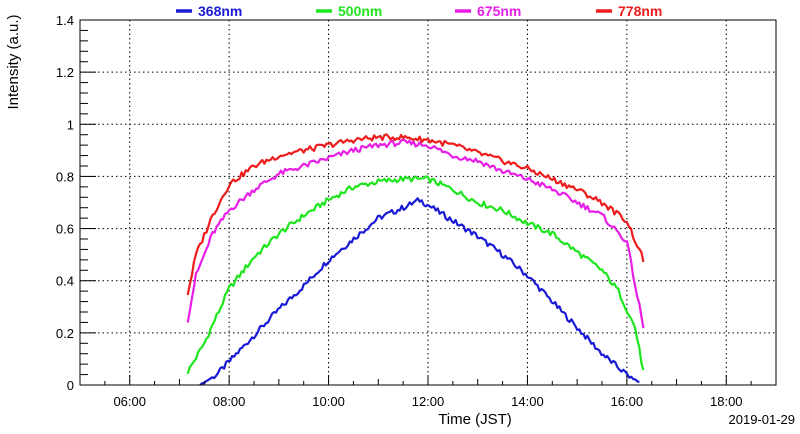 This screenshot has height=434, width=800. What do you see at coordinates (13, 61) in the screenshot?
I see `y-axis-title: Intensity (a.u.)` at bounding box center [13, 61].